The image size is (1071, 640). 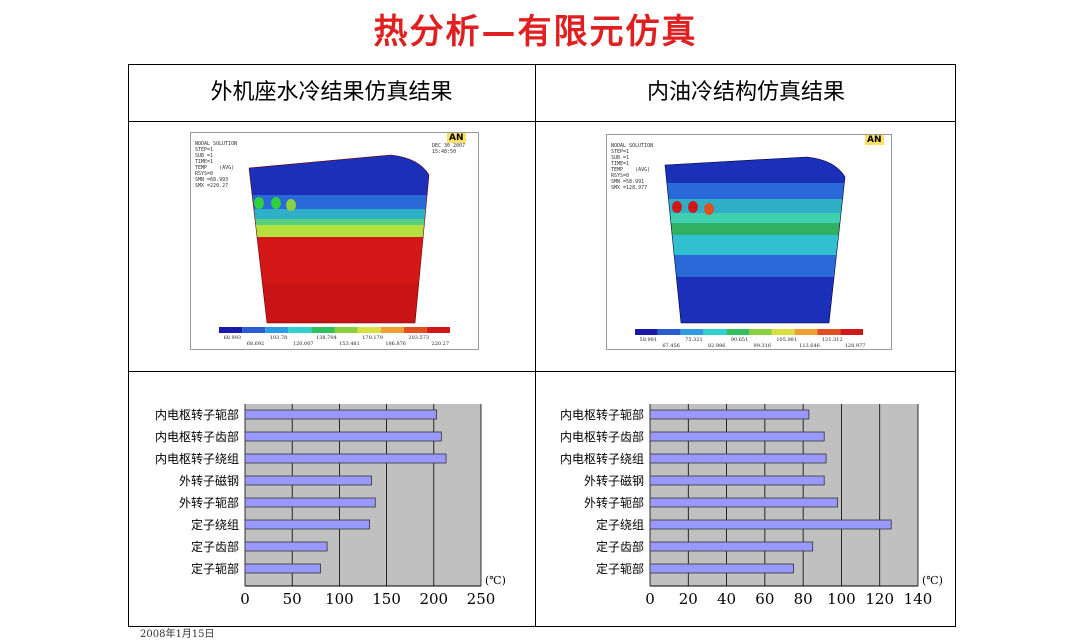 What do you see at coordinates (433, 599) in the screenshot?
I see `x-tick-label: 200` at bounding box center [433, 599].